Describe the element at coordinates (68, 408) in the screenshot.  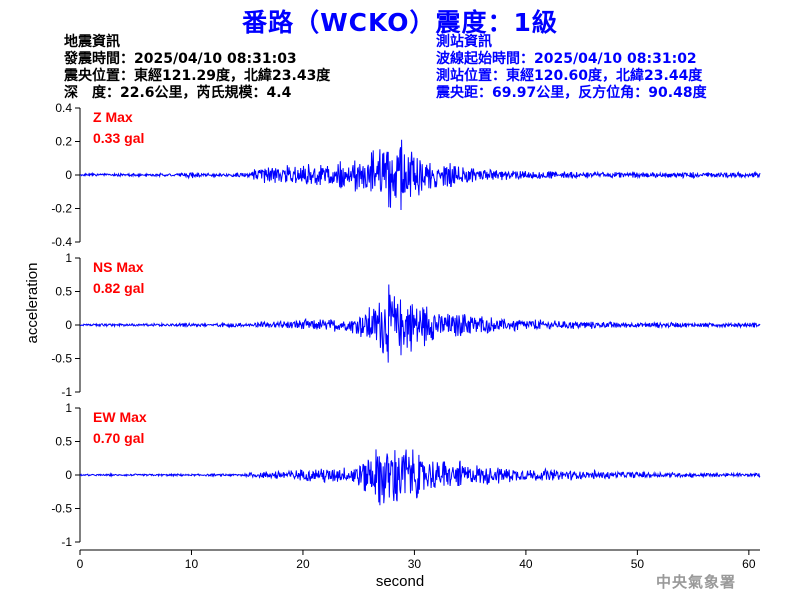
I see `y-tick-label-ew: 1` at that location.